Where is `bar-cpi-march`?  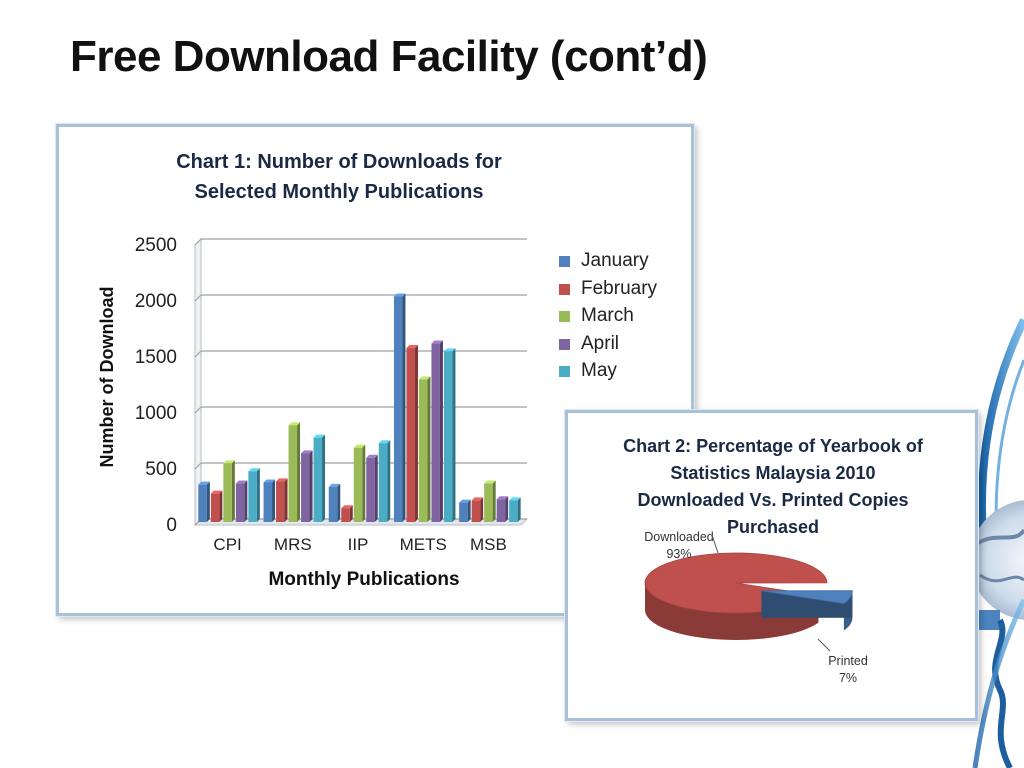
bar-cpi-march is located at coordinates (229, 491).